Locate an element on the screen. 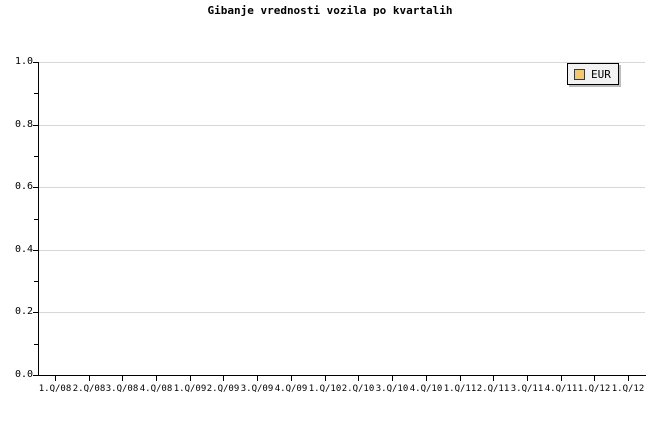  y-axis-line is located at coordinates (38, 219).